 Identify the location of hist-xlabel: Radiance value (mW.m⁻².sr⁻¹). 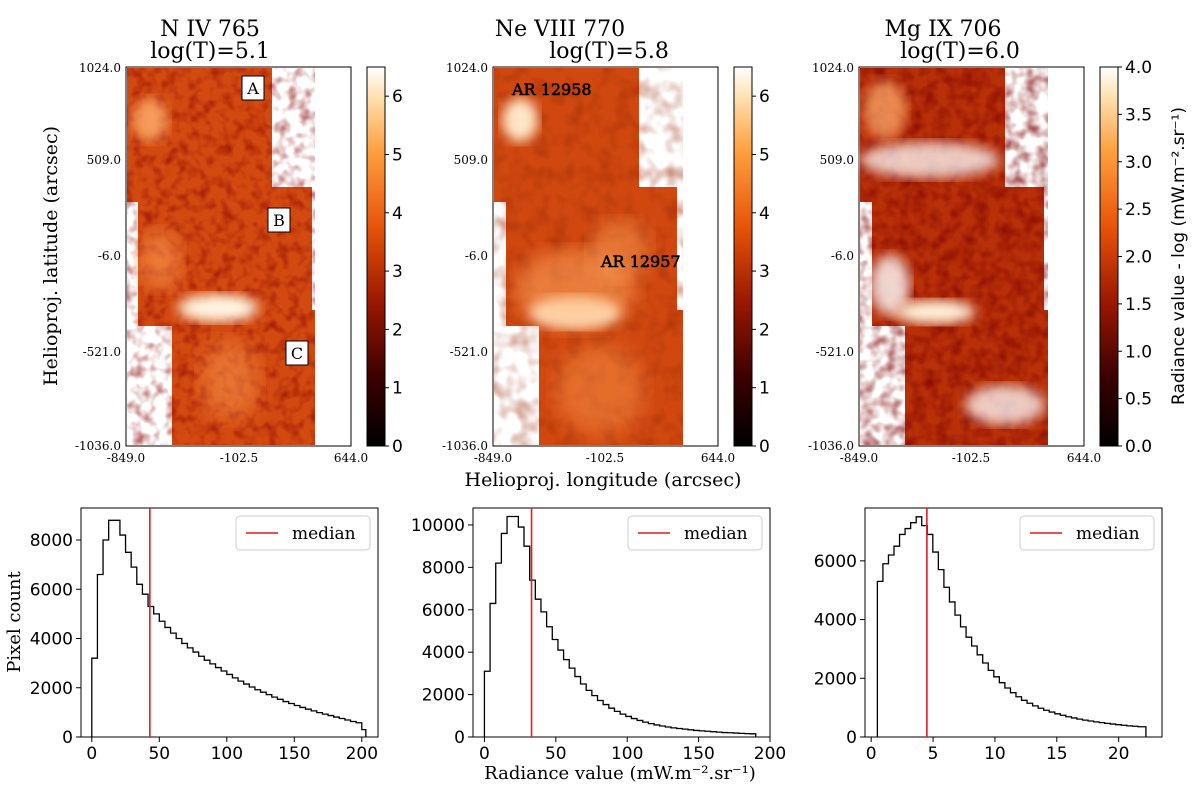
(620, 773).